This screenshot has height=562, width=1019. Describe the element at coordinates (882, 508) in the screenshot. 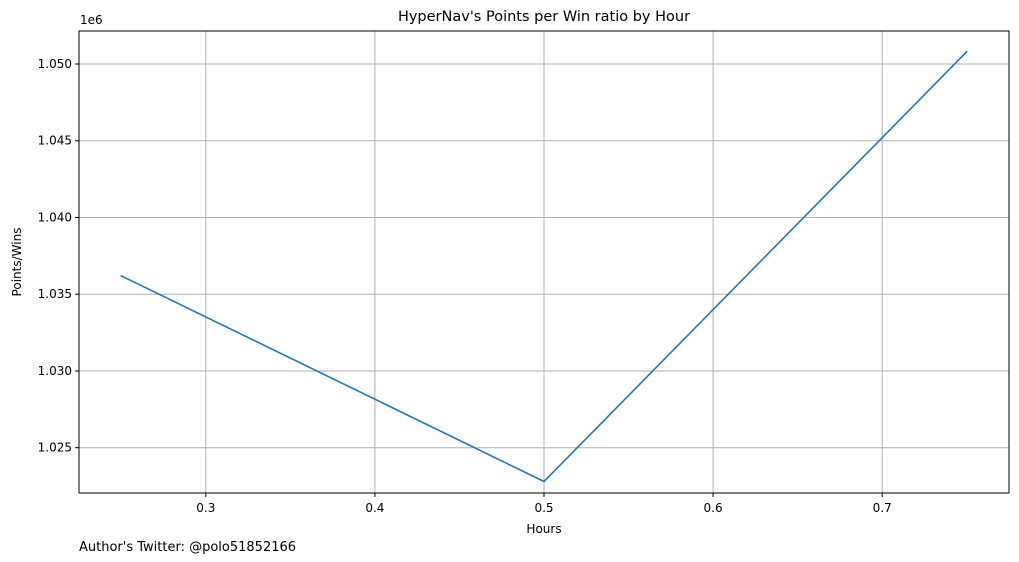

I see `x-tick-label: 0.7` at that location.